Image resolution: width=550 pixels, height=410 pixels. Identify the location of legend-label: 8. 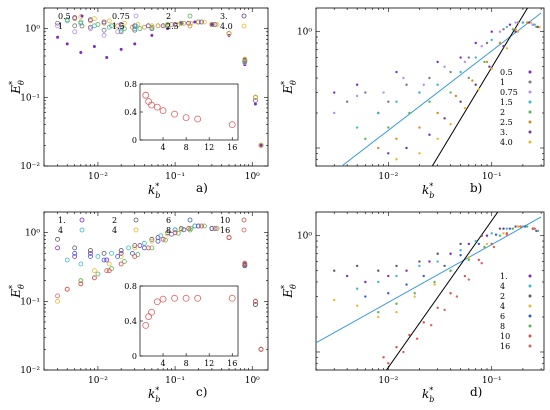
(502, 326).